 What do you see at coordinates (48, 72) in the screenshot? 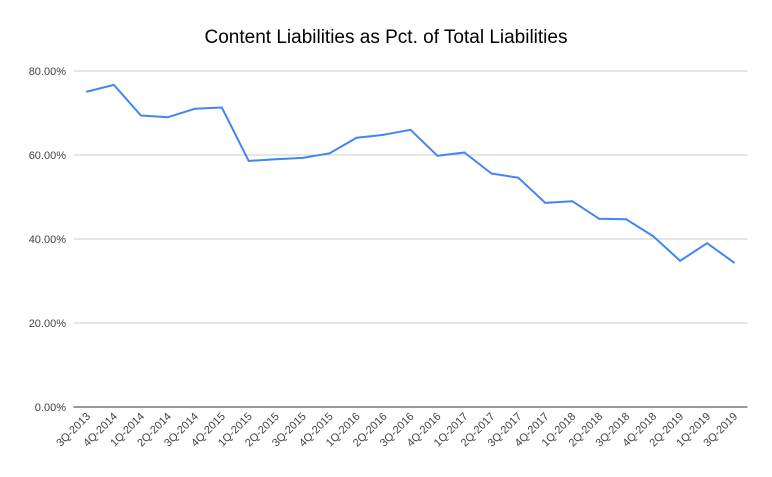
I see `y-tick-label: 80.00%` at bounding box center [48, 72].